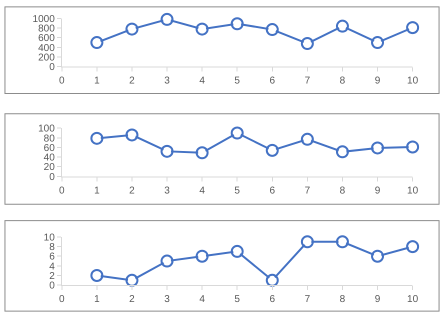  Describe the element at coordinates (47, 29) in the screenshot. I see `y-tick-label: 800` at that location.